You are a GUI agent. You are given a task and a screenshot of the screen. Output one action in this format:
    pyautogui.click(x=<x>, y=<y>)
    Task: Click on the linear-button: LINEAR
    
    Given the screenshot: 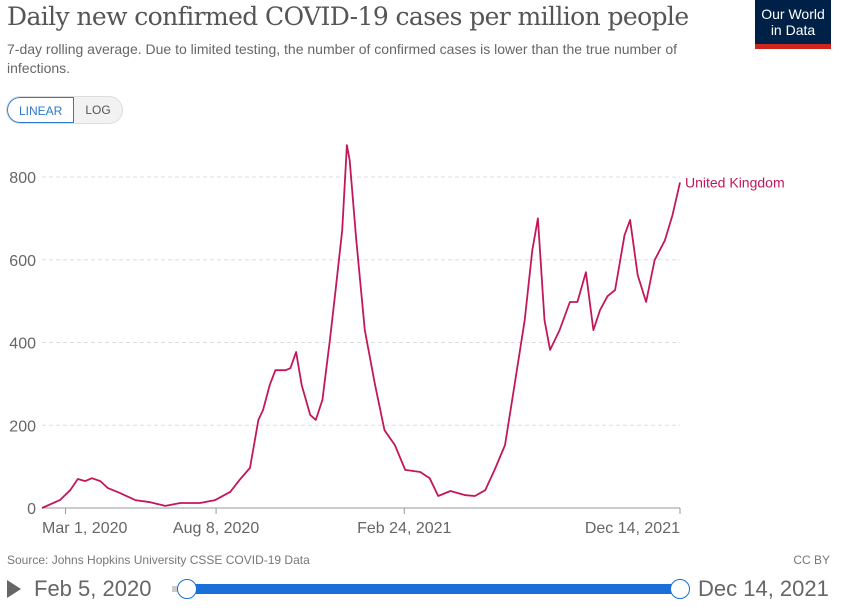 What is the action you would take?
    pyautogui.click(x=41, y=110)
    